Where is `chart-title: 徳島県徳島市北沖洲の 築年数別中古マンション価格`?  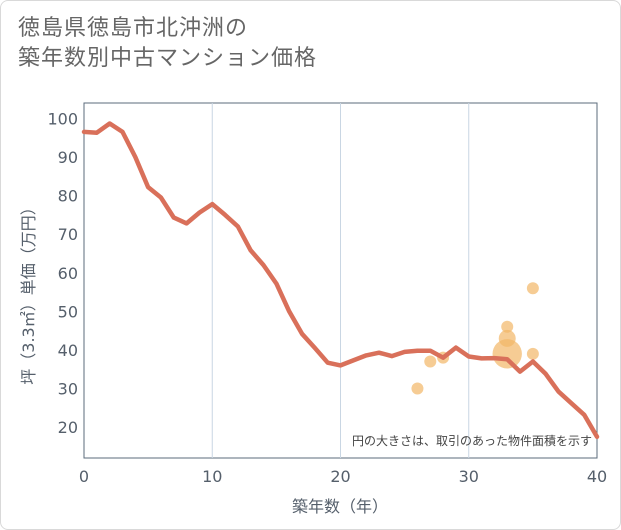
chart-title: 徳島県徳島市北沖洲の 築年数別中古マンション価格 is located at coordinates (167, 44).